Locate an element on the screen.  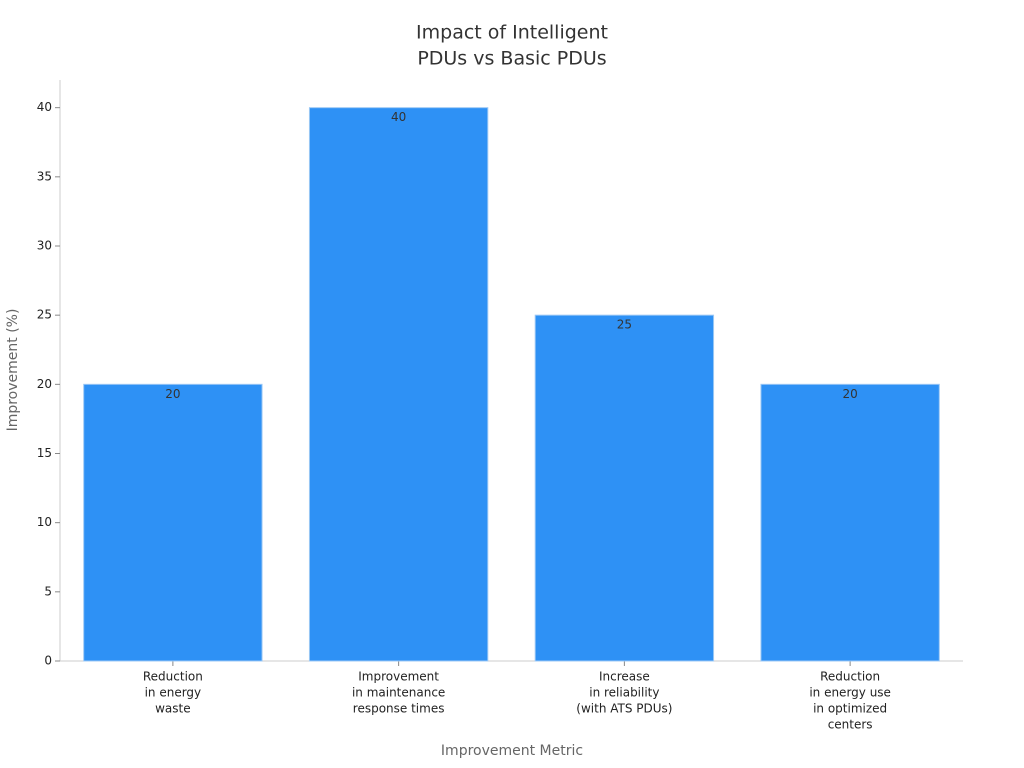
chart-title-line: PDUs vs Basic PDUs is located at coordinates (511, 59).